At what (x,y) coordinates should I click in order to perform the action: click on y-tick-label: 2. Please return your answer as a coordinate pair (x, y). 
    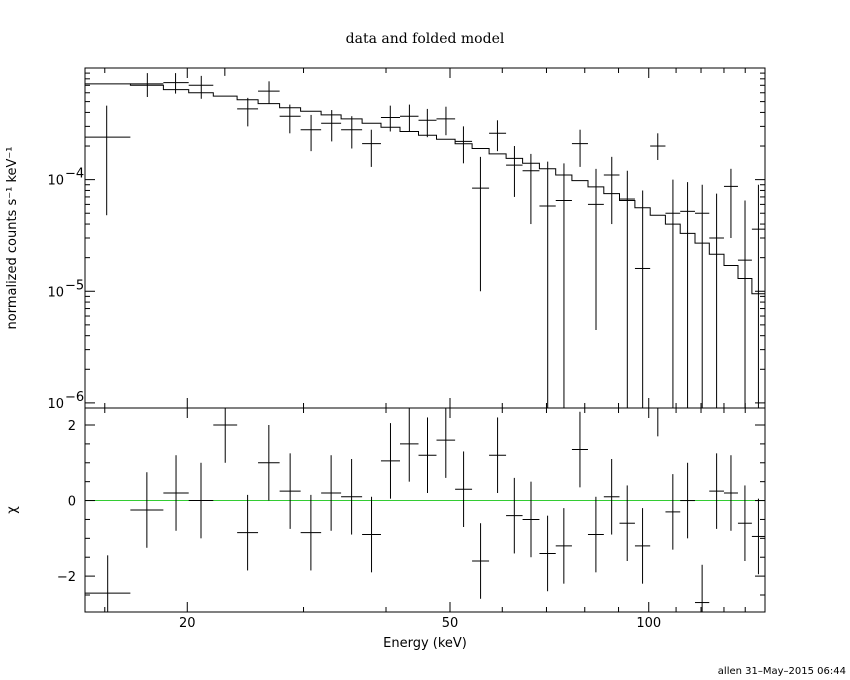
    Looking at the image, I should click on (72, 426).